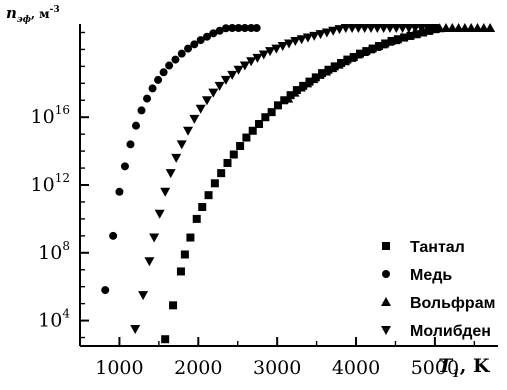 The width and height of the screenshot is (507, 390). Describe the element at coordinates (50, 183) in the screenshot. I see `y-tick-label: 1012` at that location.